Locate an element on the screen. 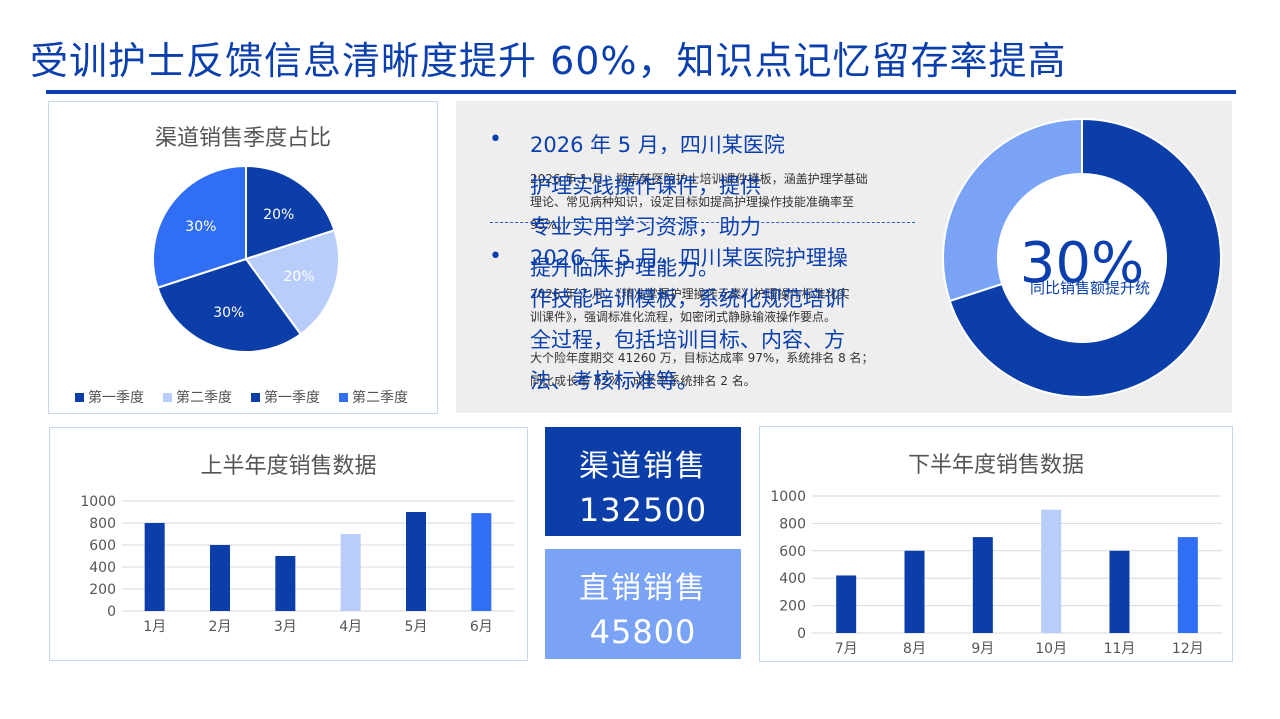 The width and height of the screenshot is (1280, 719). bullet1-heading-line: 护理实践操作课件，提供 is located at coordinates (645, 186).